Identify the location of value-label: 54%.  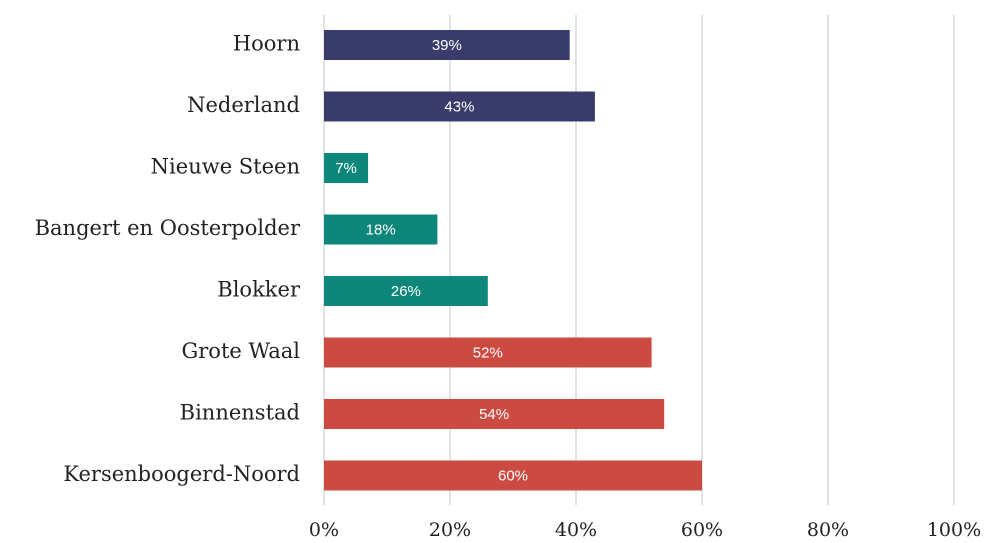
(494, 414).